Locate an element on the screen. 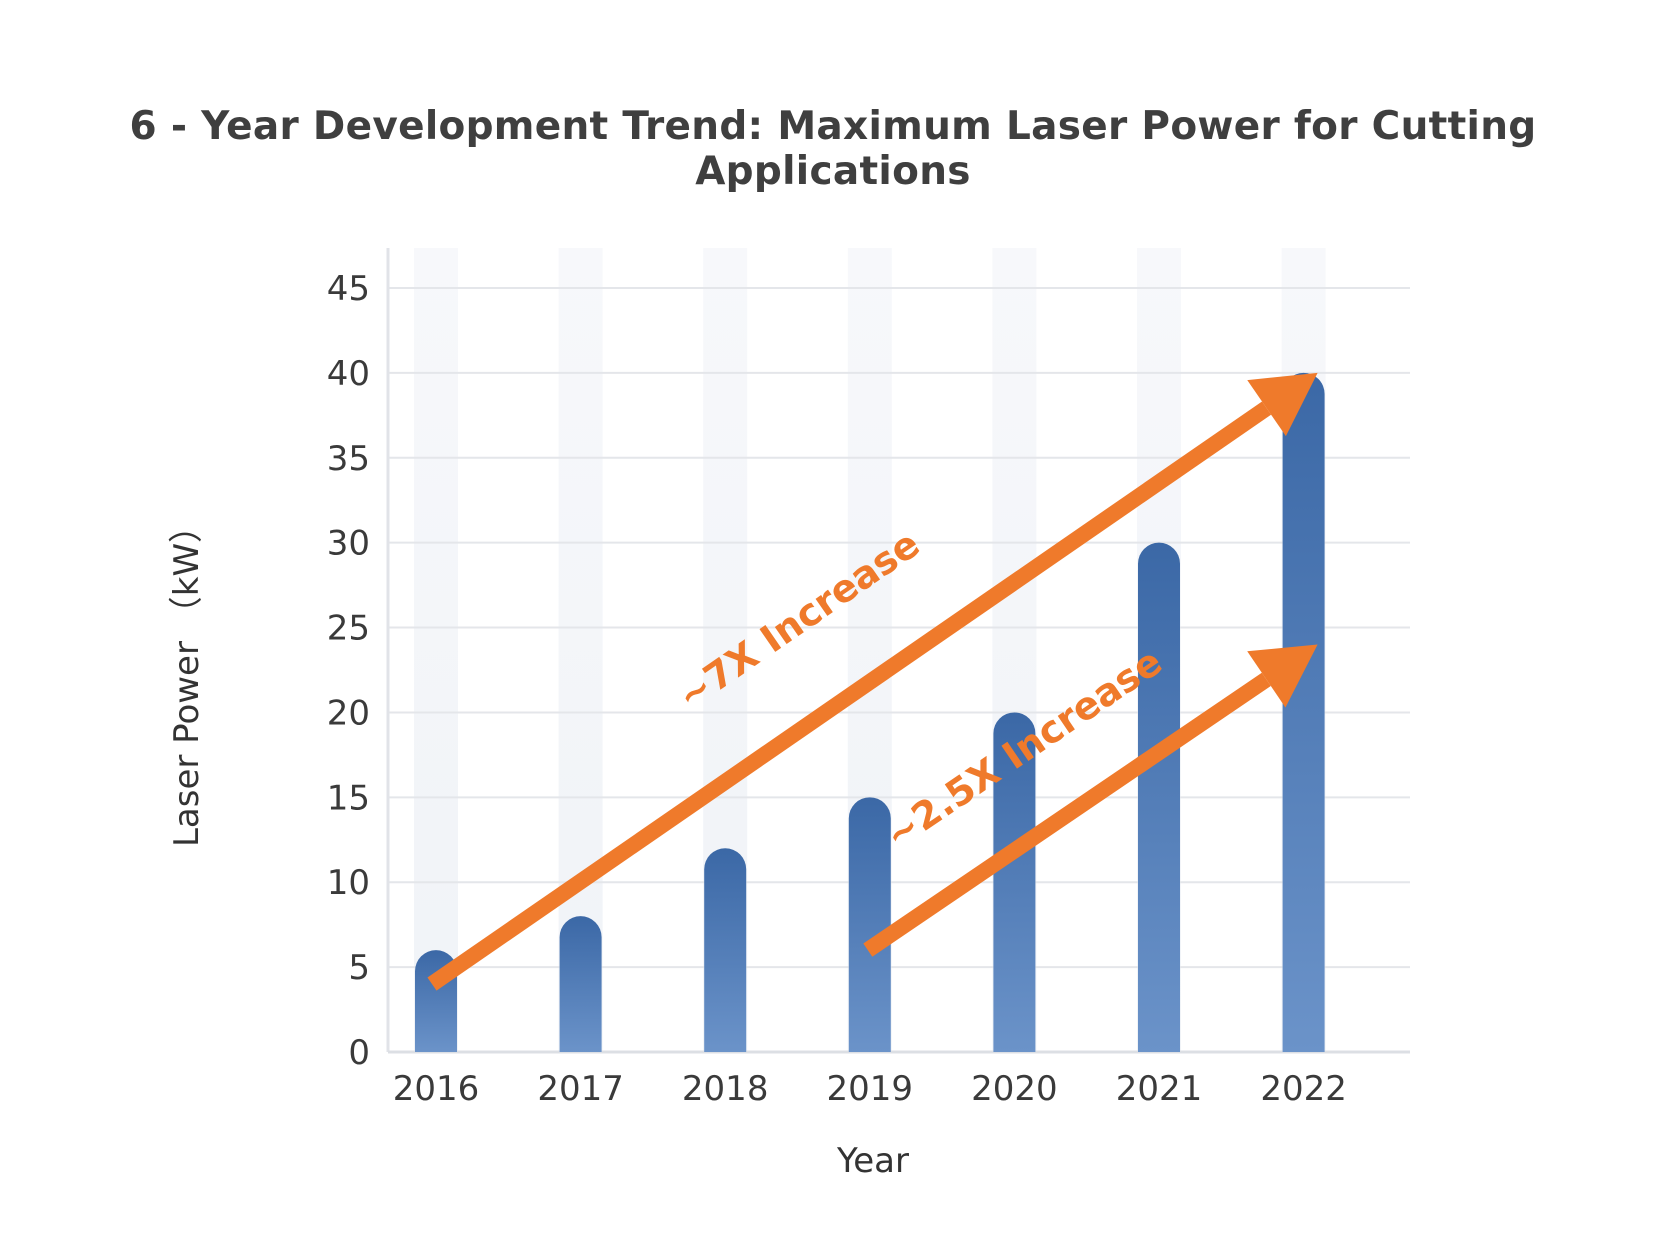  y-tick-label: 35 is located at coordinates (348, 459).